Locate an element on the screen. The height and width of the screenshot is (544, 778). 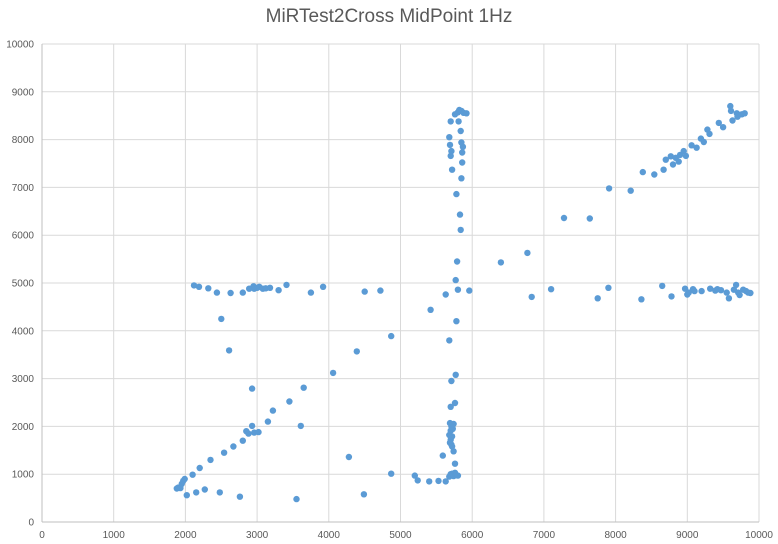
x-tick-label: 0 is located at coordinates (42, 535).